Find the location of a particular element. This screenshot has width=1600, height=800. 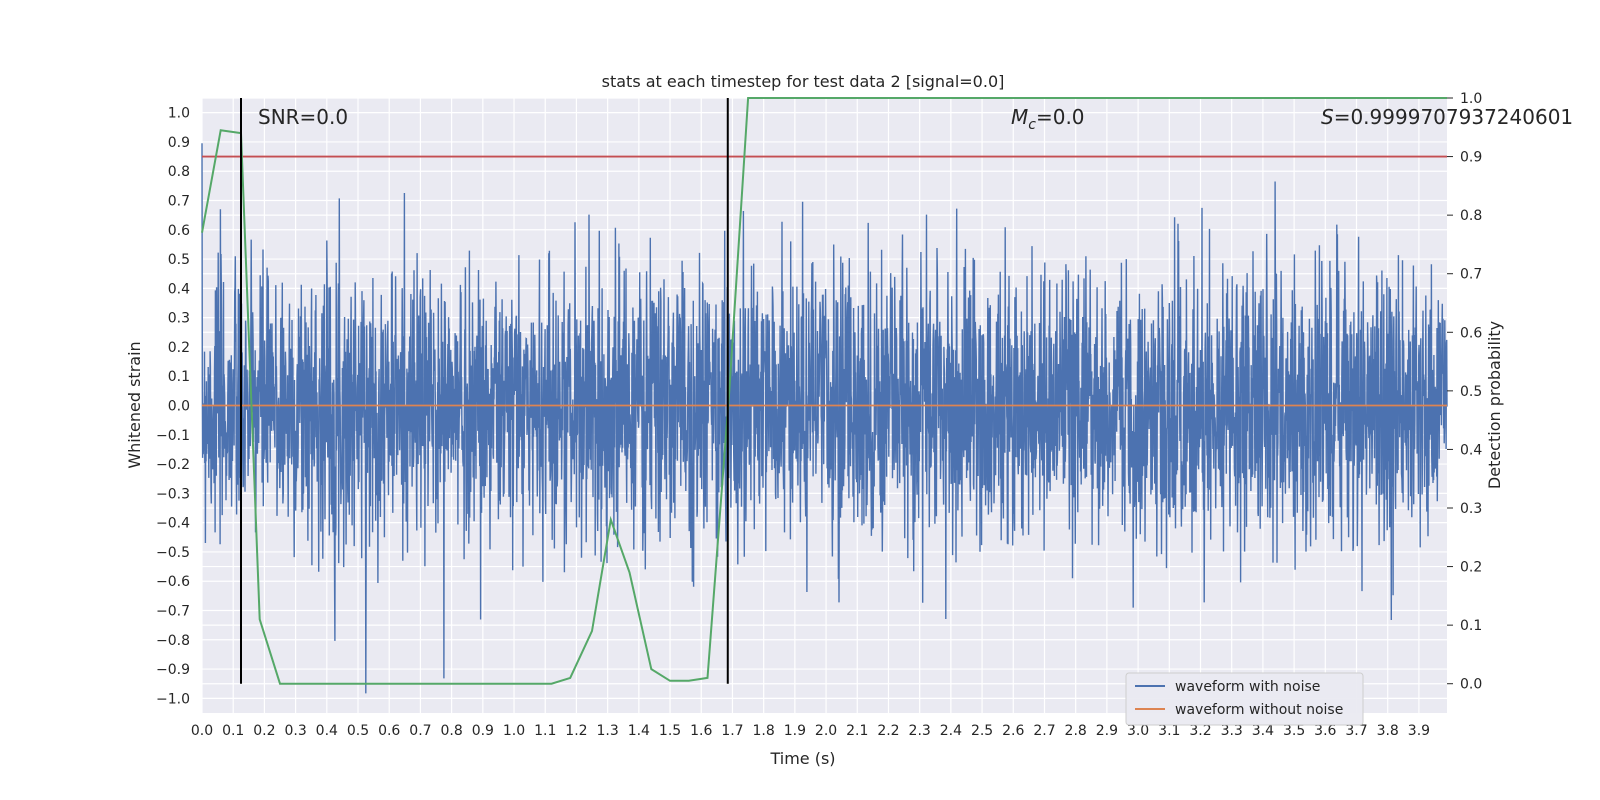

annotation-mc: Mc=0.0 is located at coordinates (1048, 119).